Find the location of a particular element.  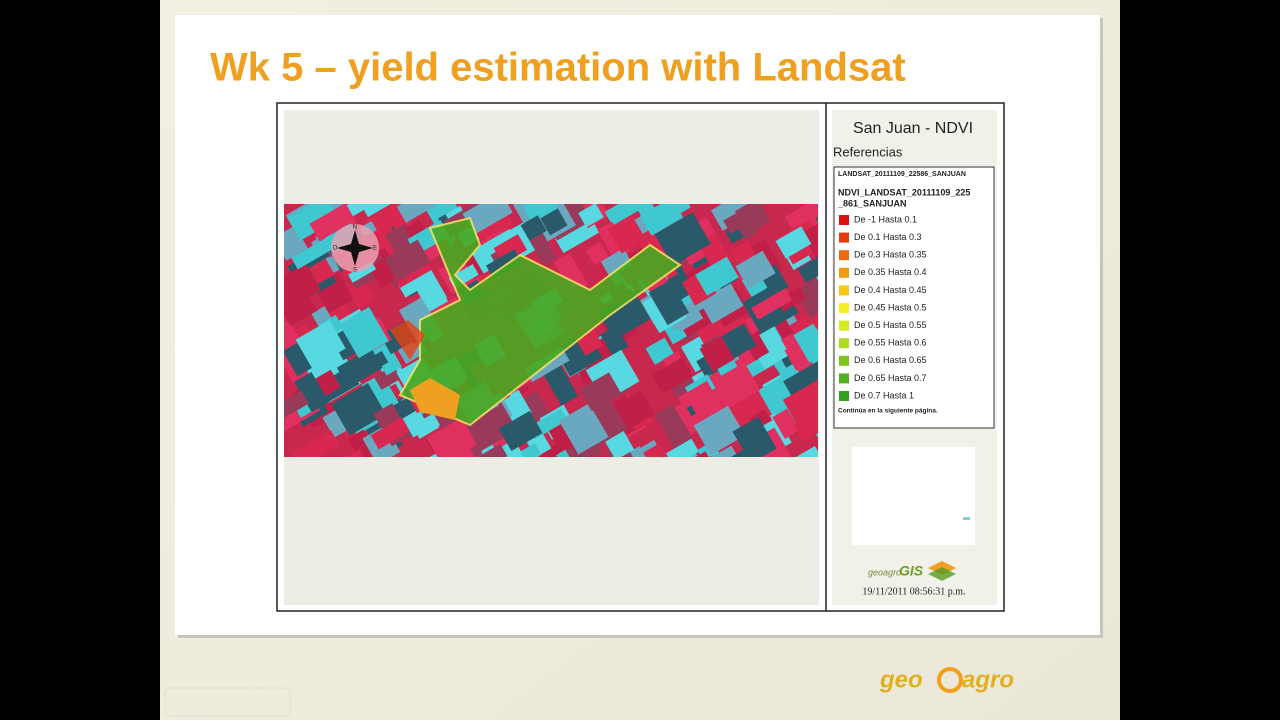

brand-small-suffix: GIS is located at coordinates (911, 571).